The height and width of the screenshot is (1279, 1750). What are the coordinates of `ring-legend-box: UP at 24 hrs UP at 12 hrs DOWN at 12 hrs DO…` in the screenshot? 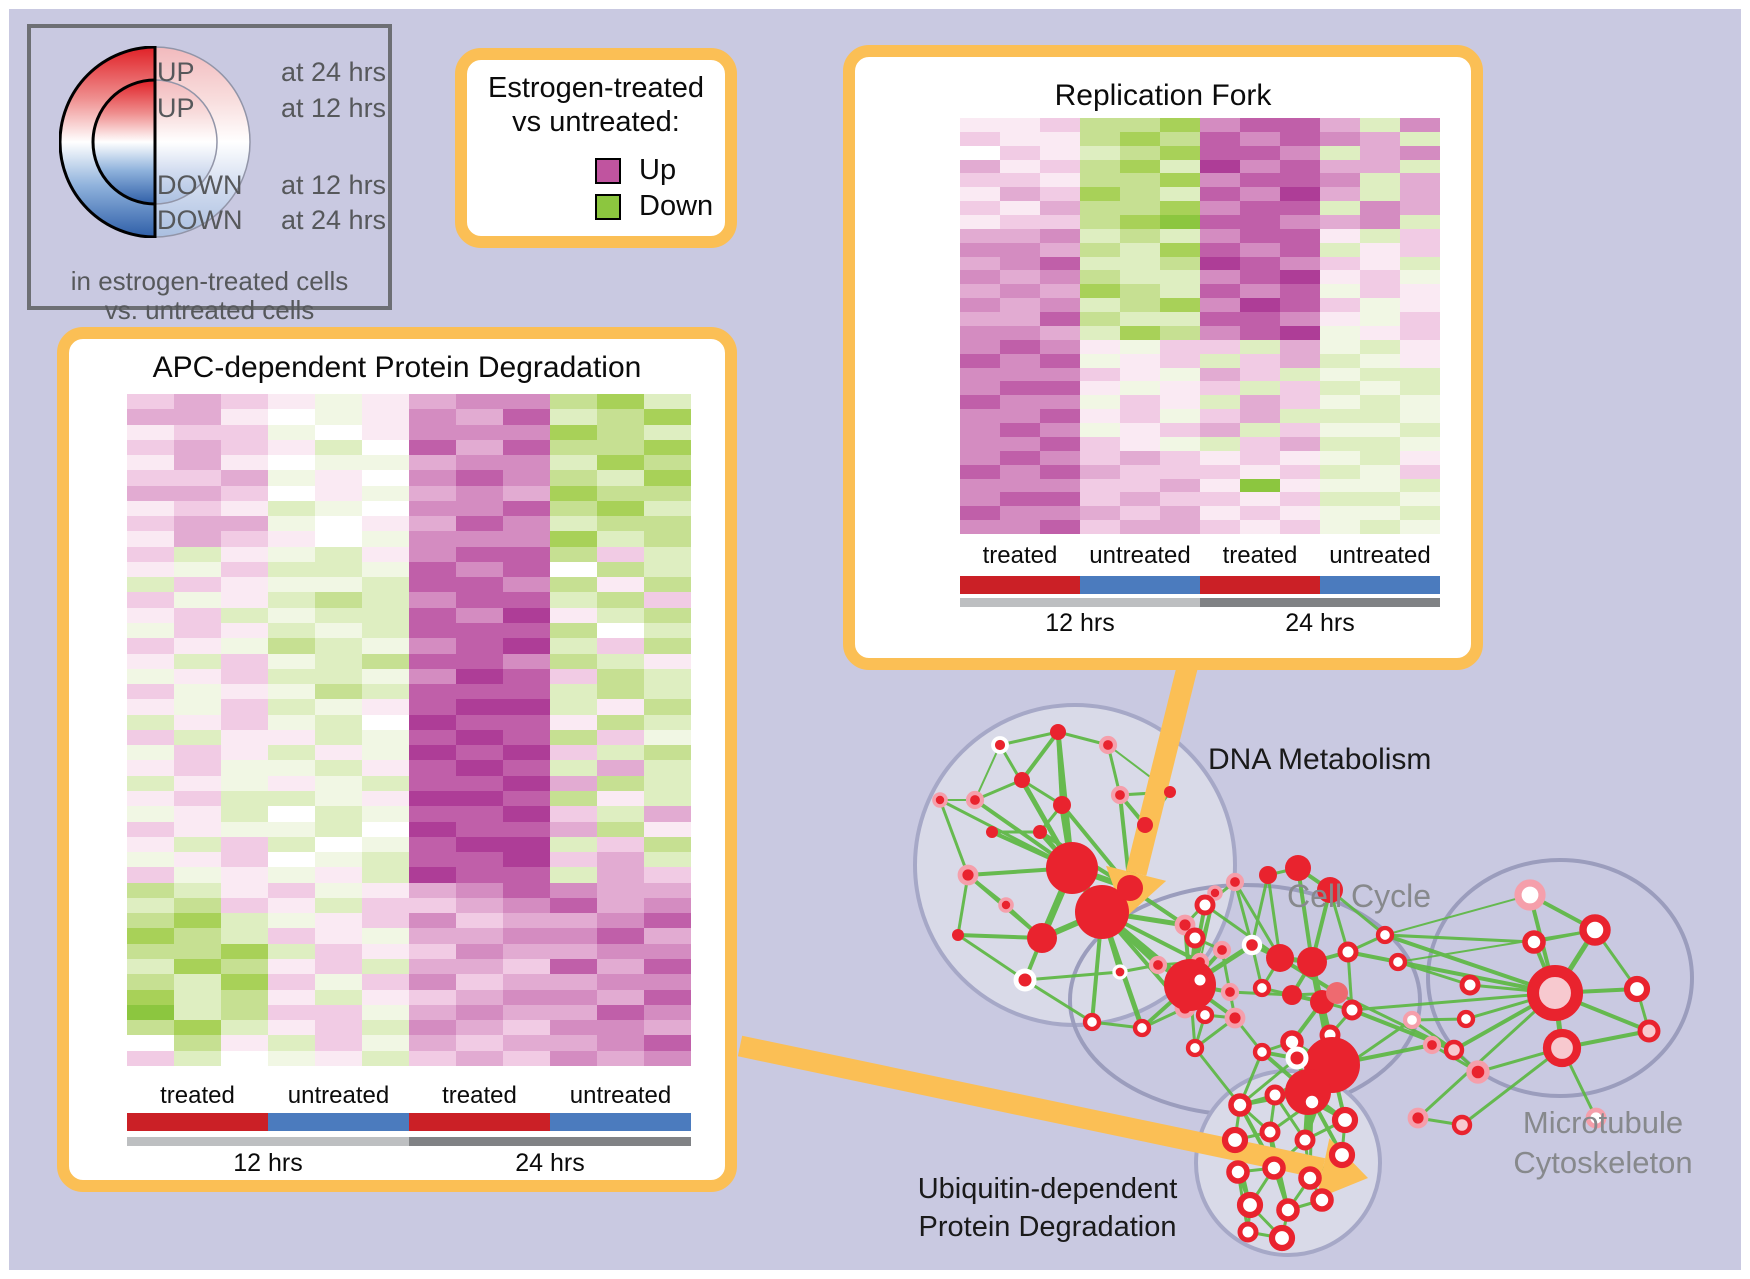 It's located at (209, 174).